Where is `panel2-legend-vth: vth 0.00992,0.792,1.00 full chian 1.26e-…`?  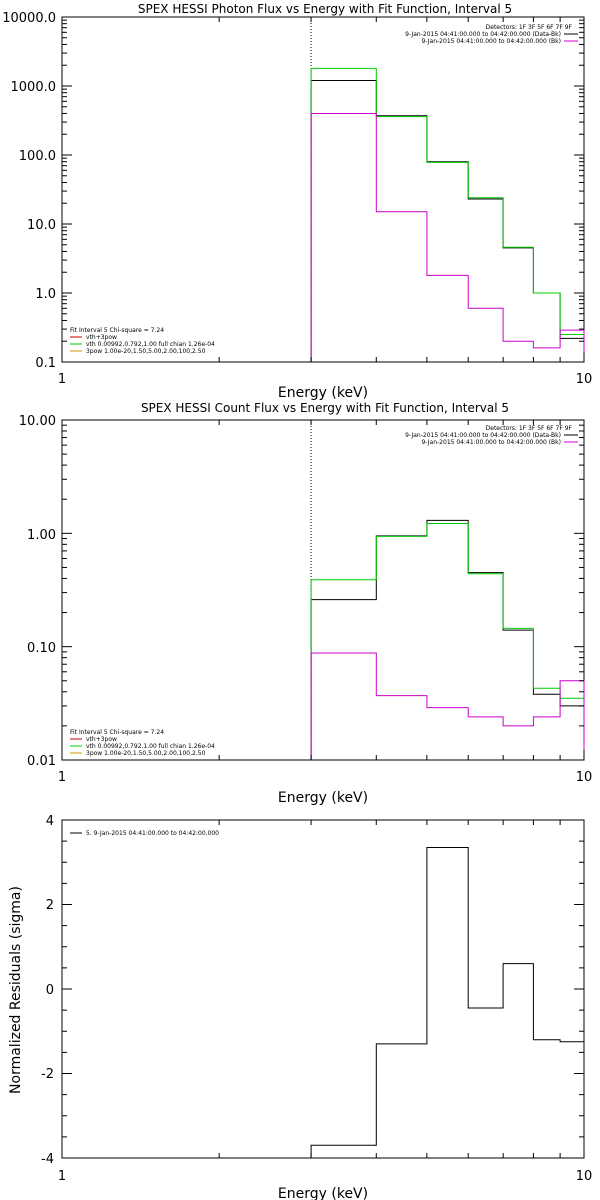 panel2-legend-vth: vth 0.00992,0.792,1.00 full chian 1.26e-… is located at coordinates (150, 746).